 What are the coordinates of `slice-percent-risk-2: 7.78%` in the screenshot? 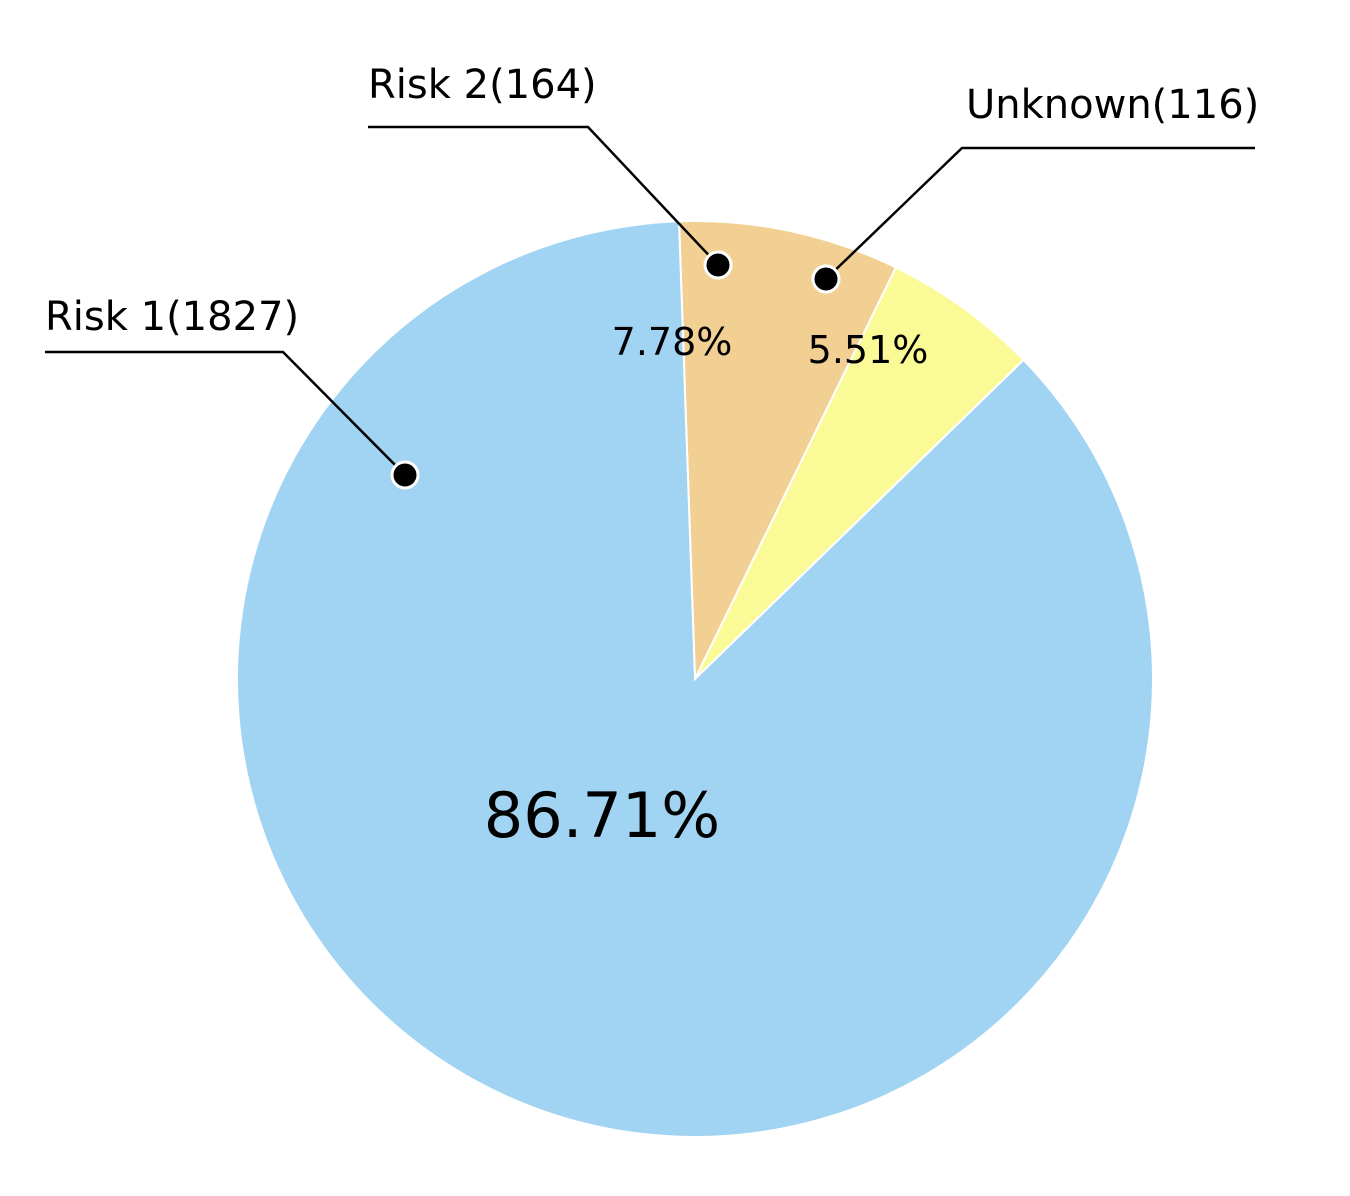 It's located at (672, 342).